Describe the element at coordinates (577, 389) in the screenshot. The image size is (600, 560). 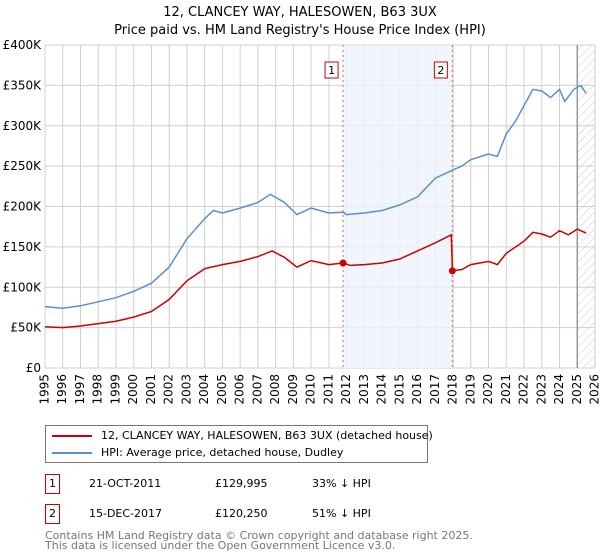
I see `x-tick-label: 2025` at that location.